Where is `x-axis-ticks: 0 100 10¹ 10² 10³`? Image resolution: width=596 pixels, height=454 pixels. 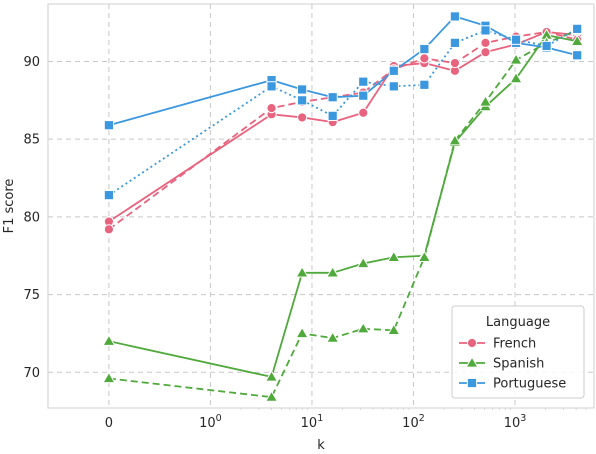
x-axis-ticks: 0 100 10¹ 10² 10³ is located at coordinates (346, 419).